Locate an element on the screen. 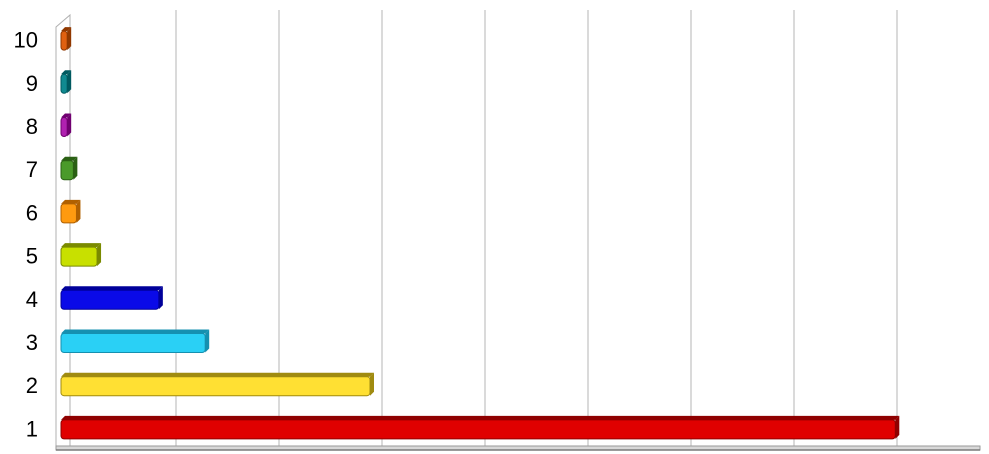 The image size is (989, 454). category-label-6: 6 is located at coordinates (32, 212).